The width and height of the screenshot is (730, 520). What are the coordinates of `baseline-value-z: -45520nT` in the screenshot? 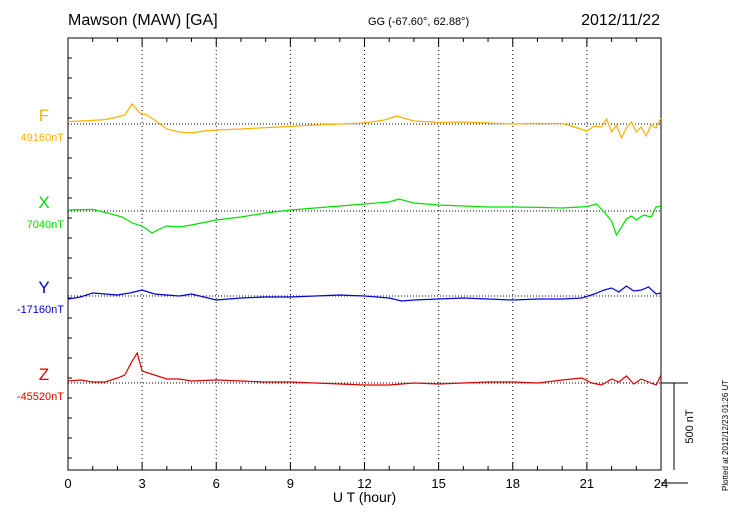 It's located at (40, 397).